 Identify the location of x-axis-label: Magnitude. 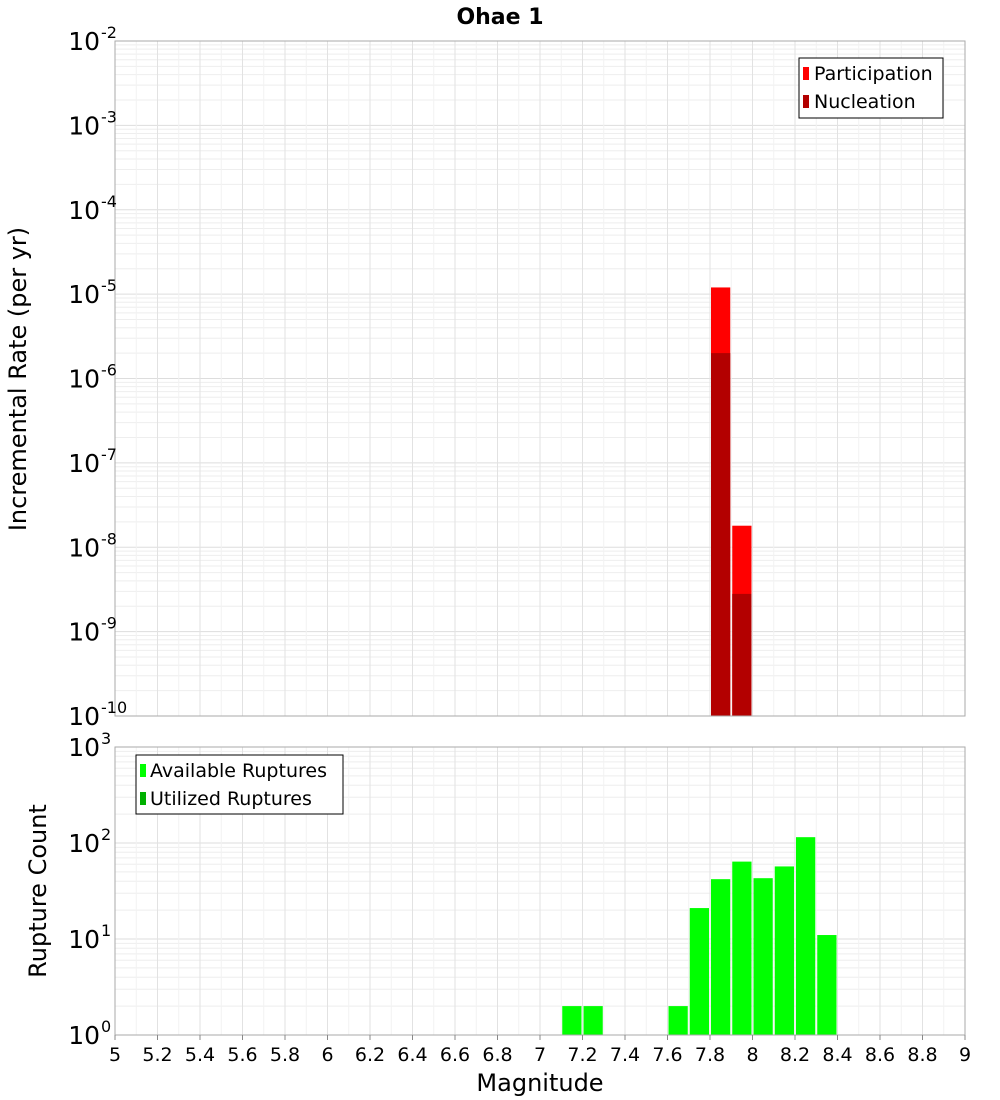
(539, 1083).